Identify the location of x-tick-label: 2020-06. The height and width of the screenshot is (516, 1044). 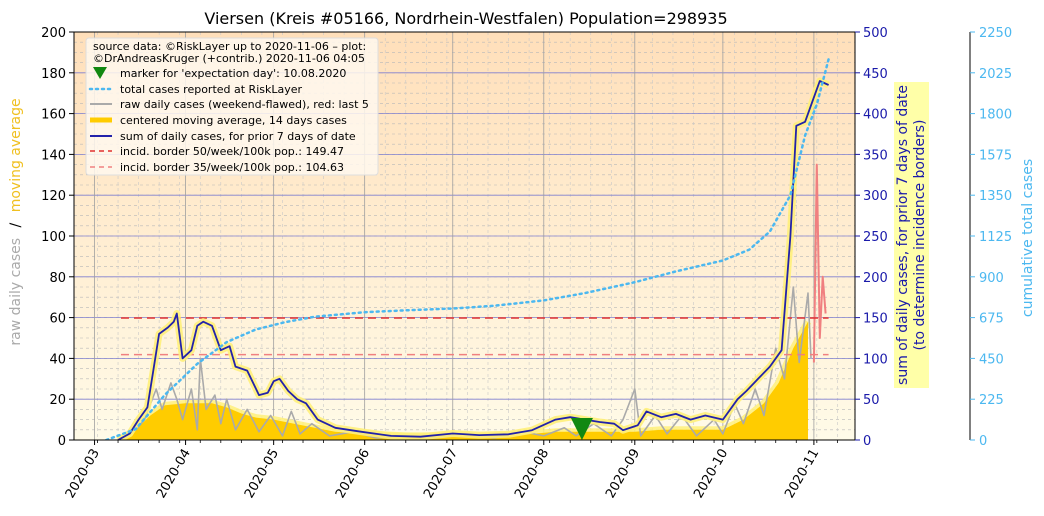
(353, 474).